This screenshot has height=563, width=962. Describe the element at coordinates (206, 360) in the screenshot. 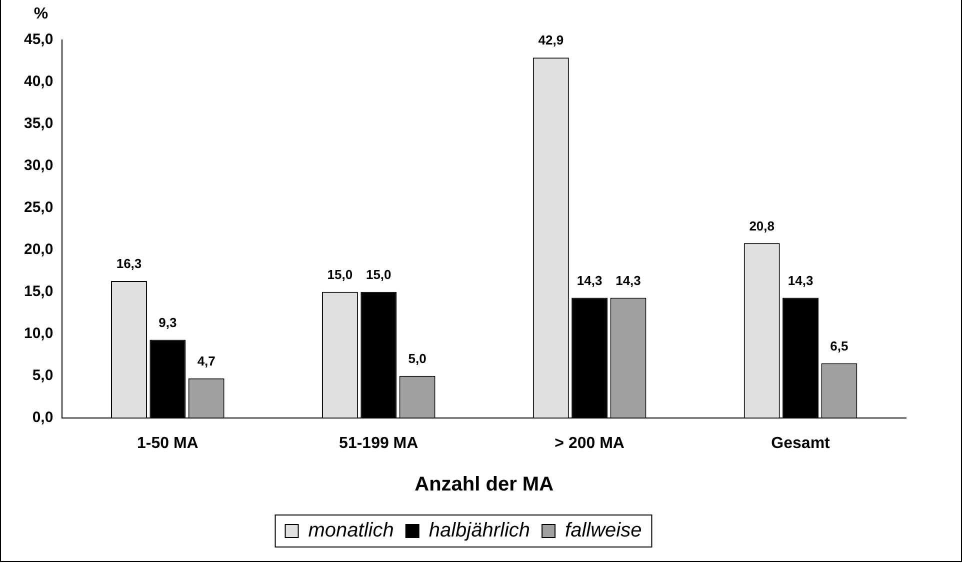

I see `data-label: 4,7` at that location.